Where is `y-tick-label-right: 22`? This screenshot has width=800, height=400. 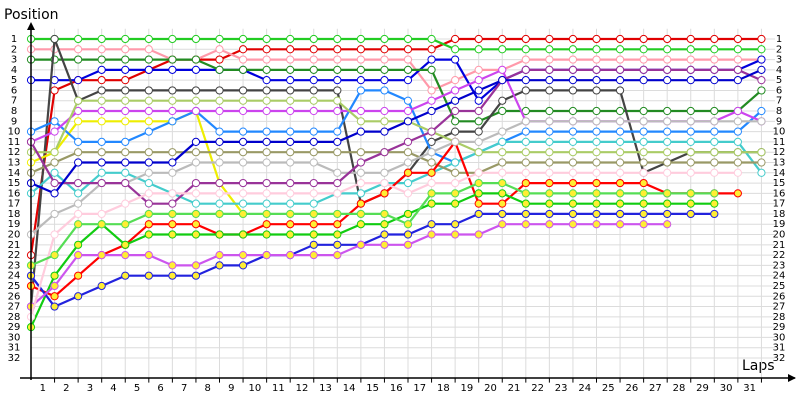 y-tick-label-right: 22 is located at coordinates (779, 255).